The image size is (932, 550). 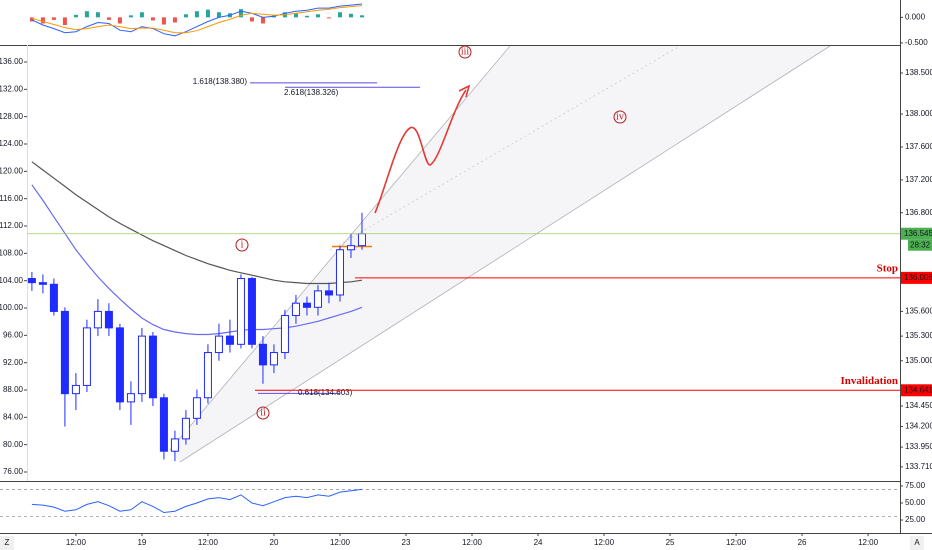 What do you see at coordinates (263, 412) in the screenshot?
I see `wave-label: ii` at bounding box center [263, 412].